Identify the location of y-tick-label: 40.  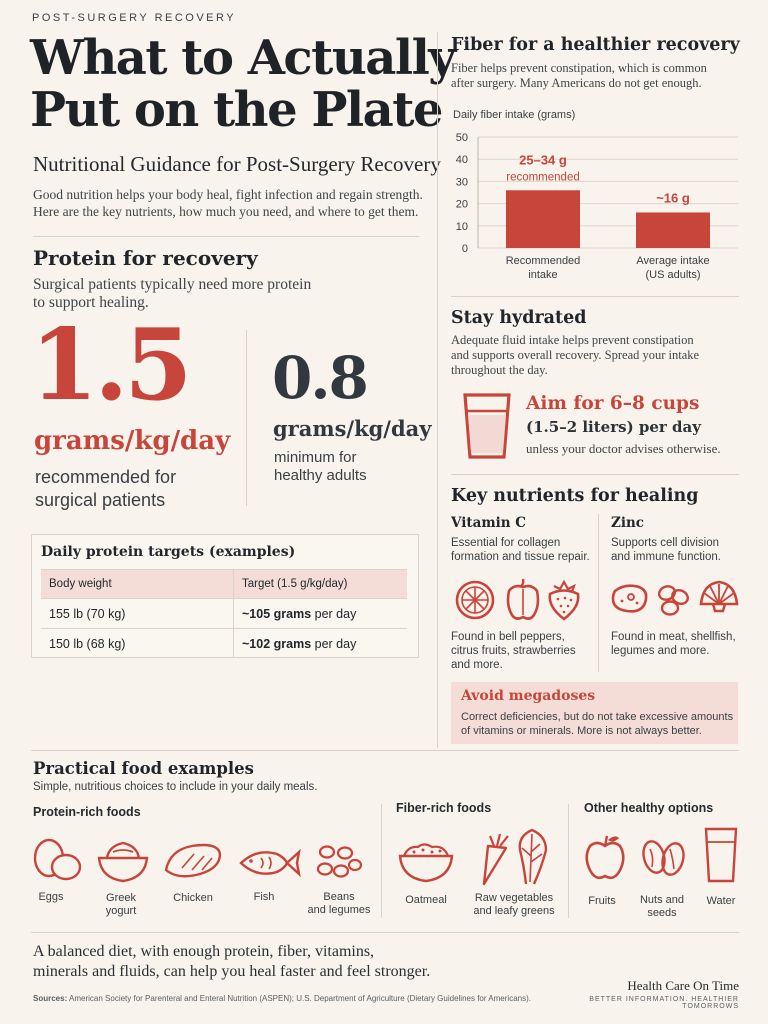
(462, 160).